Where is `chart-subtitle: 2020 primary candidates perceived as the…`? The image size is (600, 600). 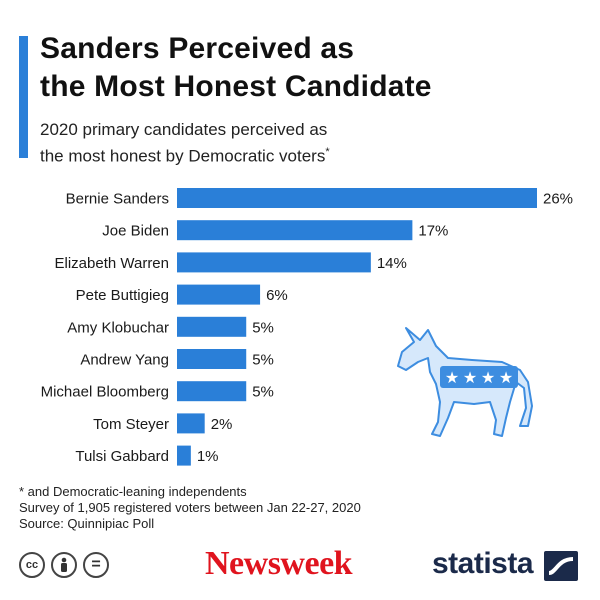 chart-subtitle: 2020 primary candidates perceived as the… is located at coordinates (300, 143).